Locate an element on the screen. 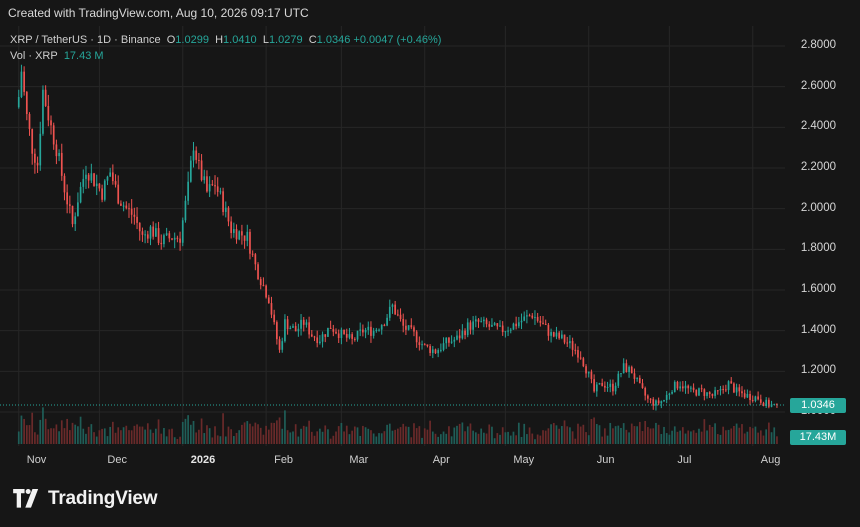  y-tick-label: 1.6000 is located at coordinates (818, 289).